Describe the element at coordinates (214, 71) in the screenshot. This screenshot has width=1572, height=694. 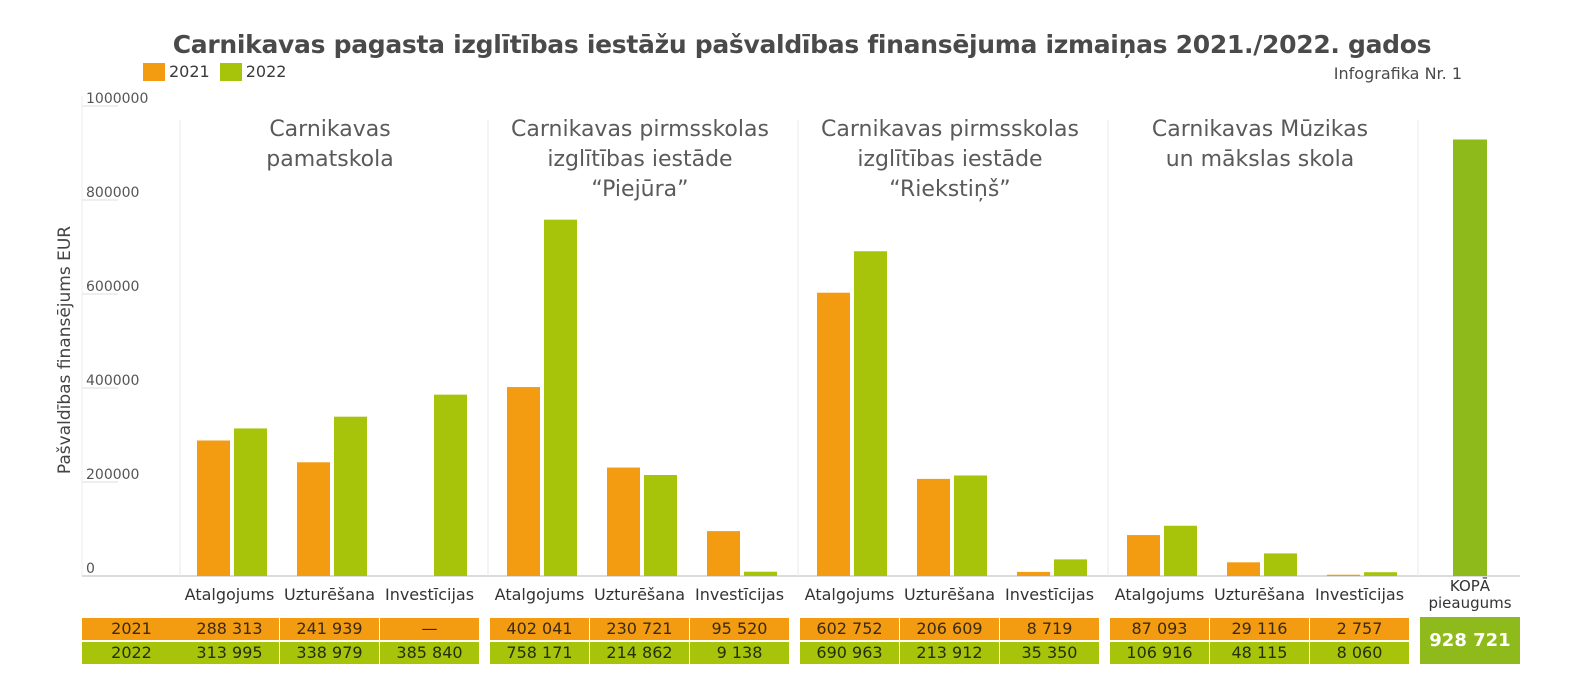
I see `legend: 2021 2022` at that location.